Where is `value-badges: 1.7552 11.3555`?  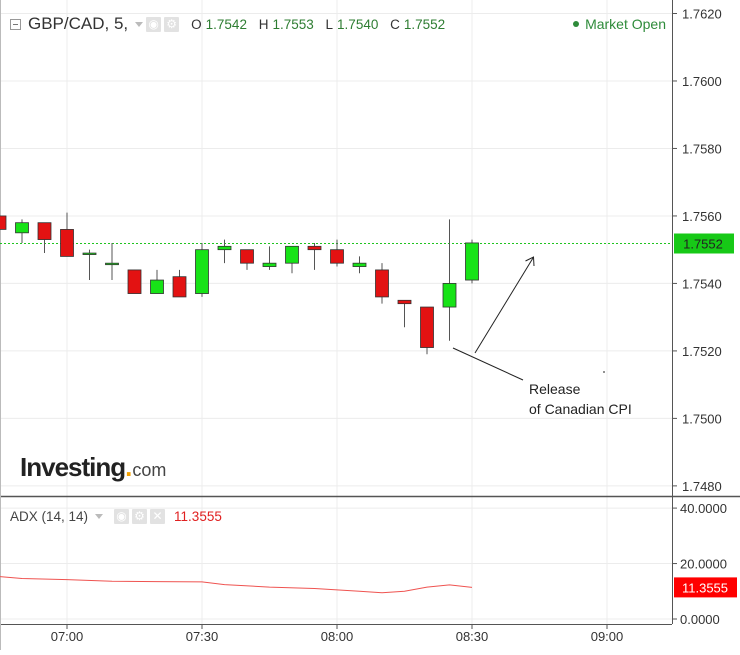
value-badges: 1.7552 11.3555 is located at coordinates (705, 415).